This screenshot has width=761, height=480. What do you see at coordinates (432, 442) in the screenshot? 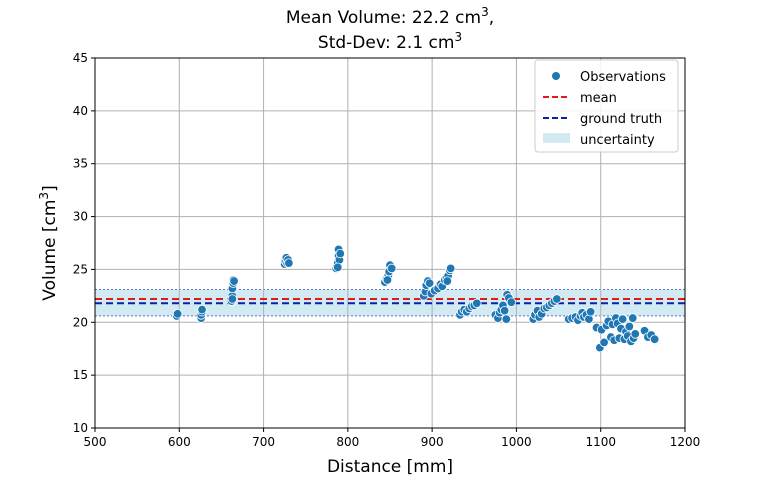
I see `x-tick-label: 900` at bounding box center [432, 442].